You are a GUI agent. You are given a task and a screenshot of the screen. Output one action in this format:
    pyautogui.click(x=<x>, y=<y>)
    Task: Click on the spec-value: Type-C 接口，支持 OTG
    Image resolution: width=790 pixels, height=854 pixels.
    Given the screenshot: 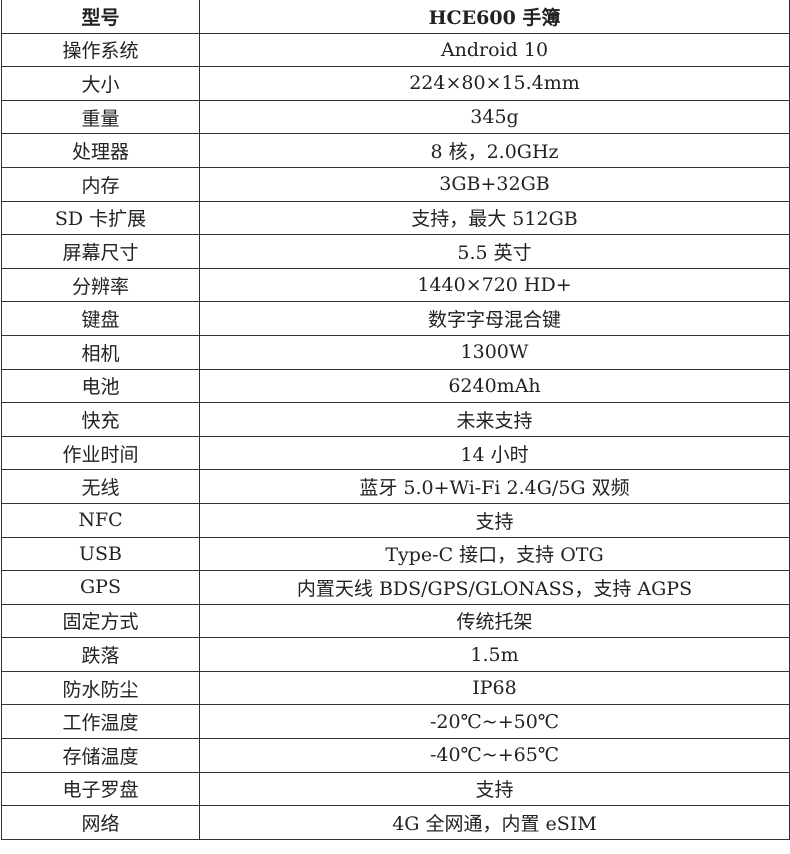 What is the action you would take?
    pyautogui.click(x=494, y=554)
    